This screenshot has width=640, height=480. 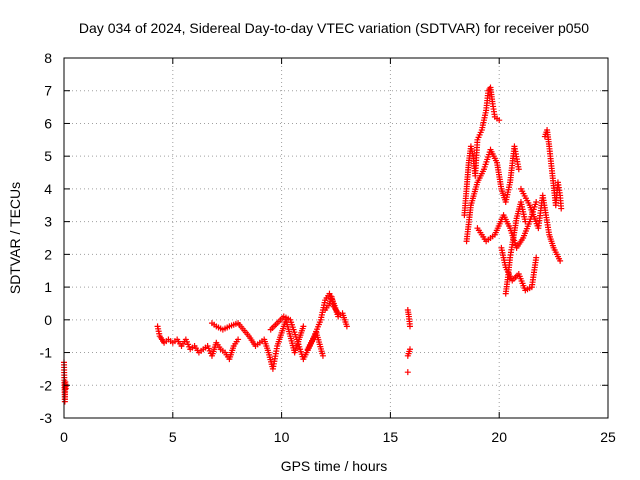 I want to click on y-tick-label: 6, so click(x=48, y=123).